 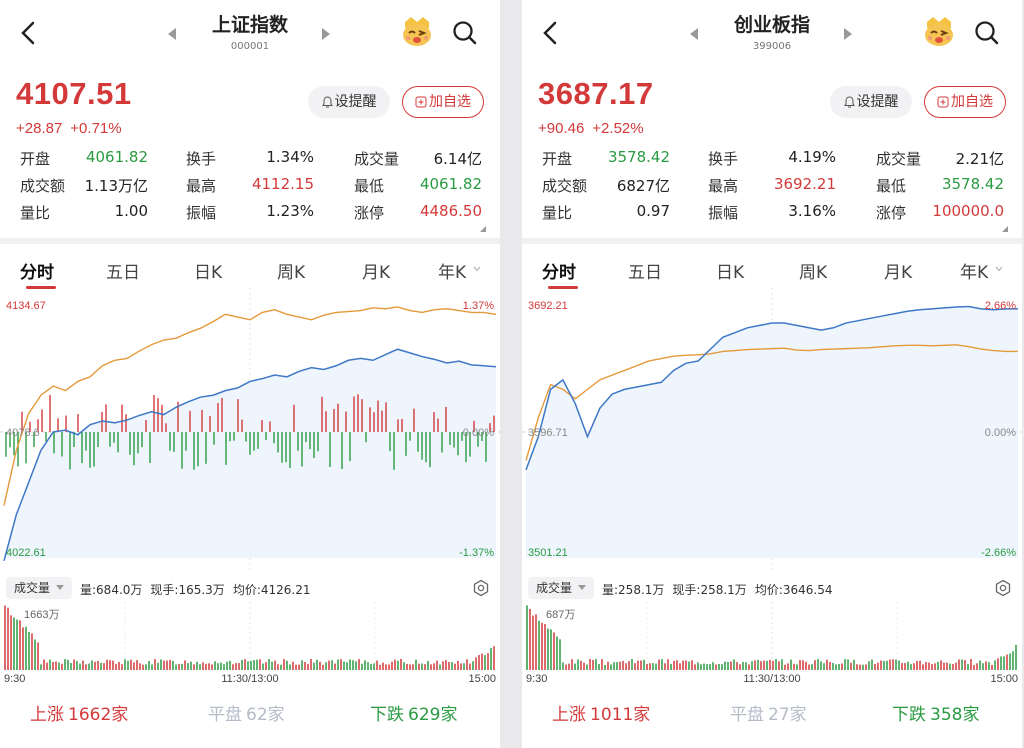 What do you see at coordinates (560, 615) in the screenshot?
I see `volume-peak-label: 687万` at bounding box center [560, 615].